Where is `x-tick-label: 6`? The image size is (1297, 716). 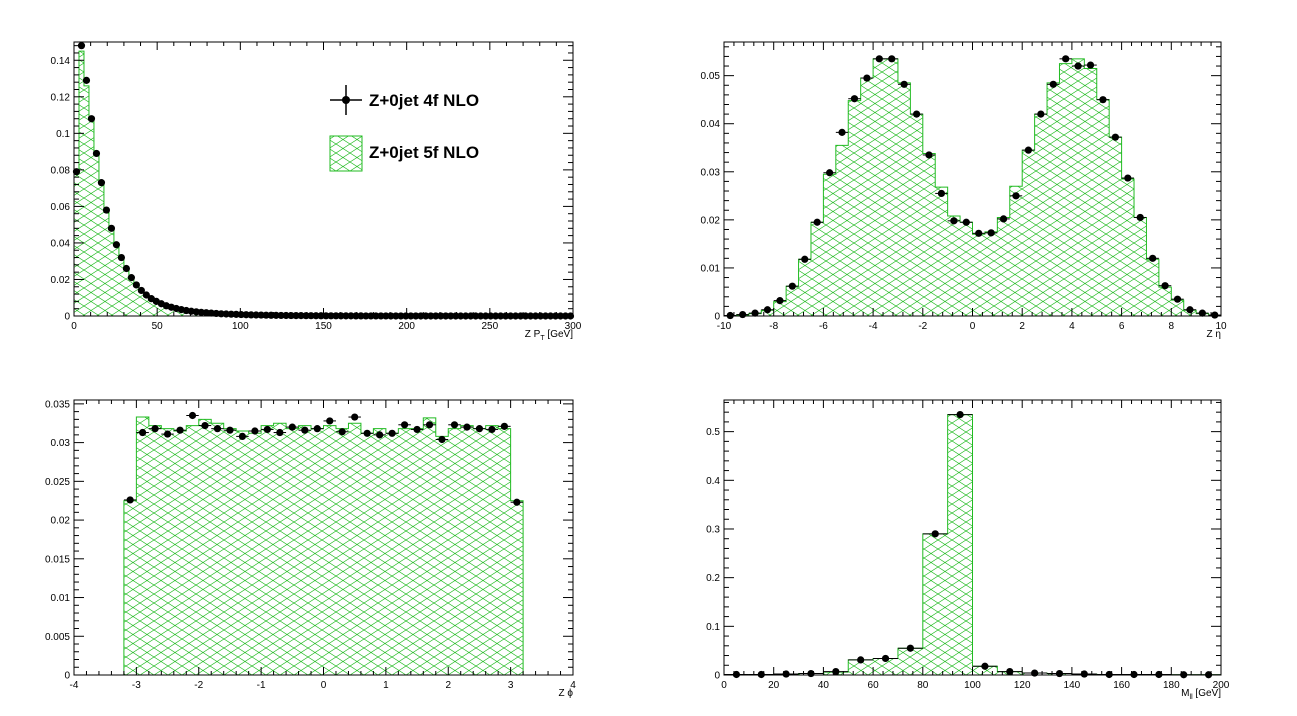
x-tick-label: 6 is located at coordinates (1122, 326).